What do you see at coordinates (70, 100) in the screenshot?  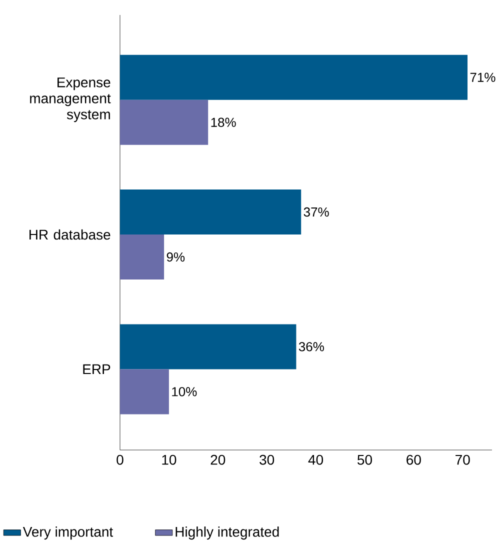 I see `y-tick-label: Expense management system` at bounding box center [70, 100].